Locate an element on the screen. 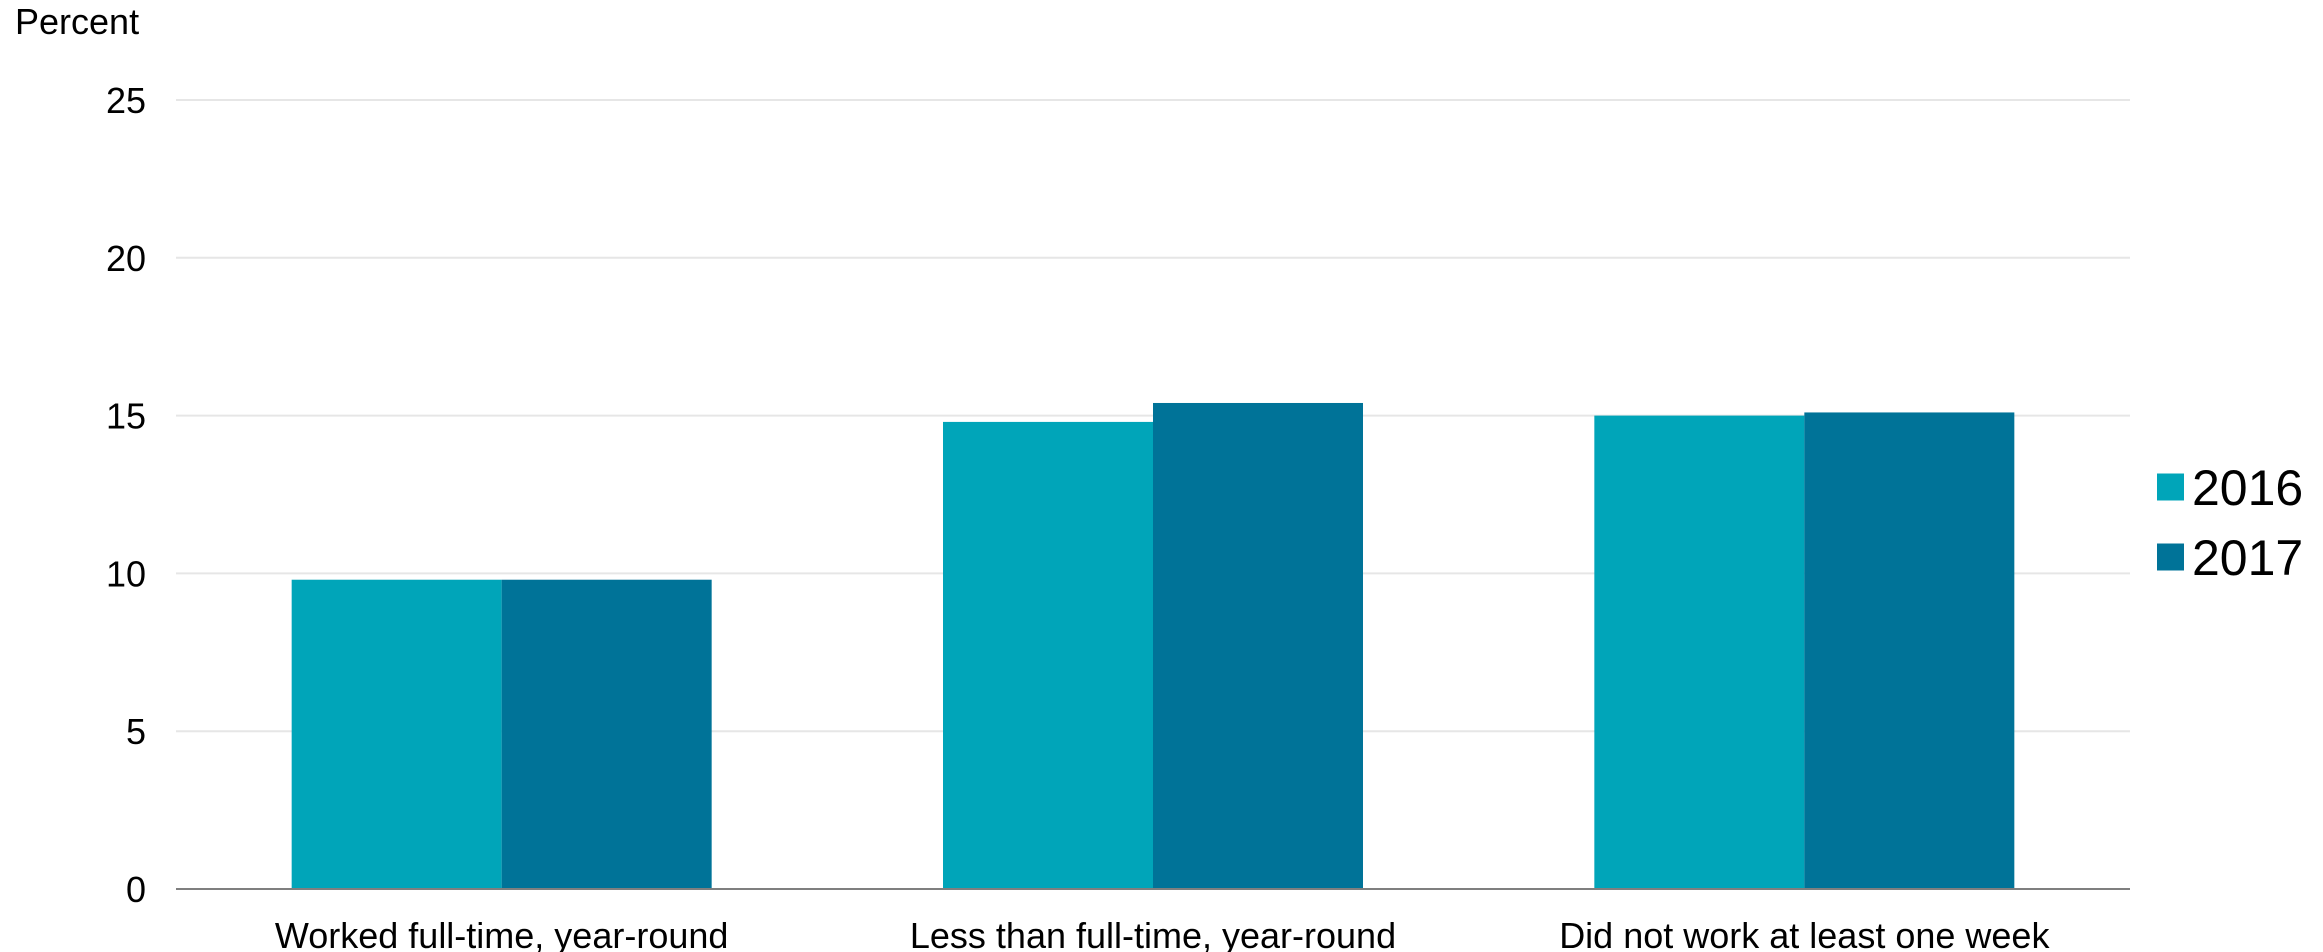 This screenshot has height=952, width=2323. y-tick-label: 15 is located at coordinates (126, 416).